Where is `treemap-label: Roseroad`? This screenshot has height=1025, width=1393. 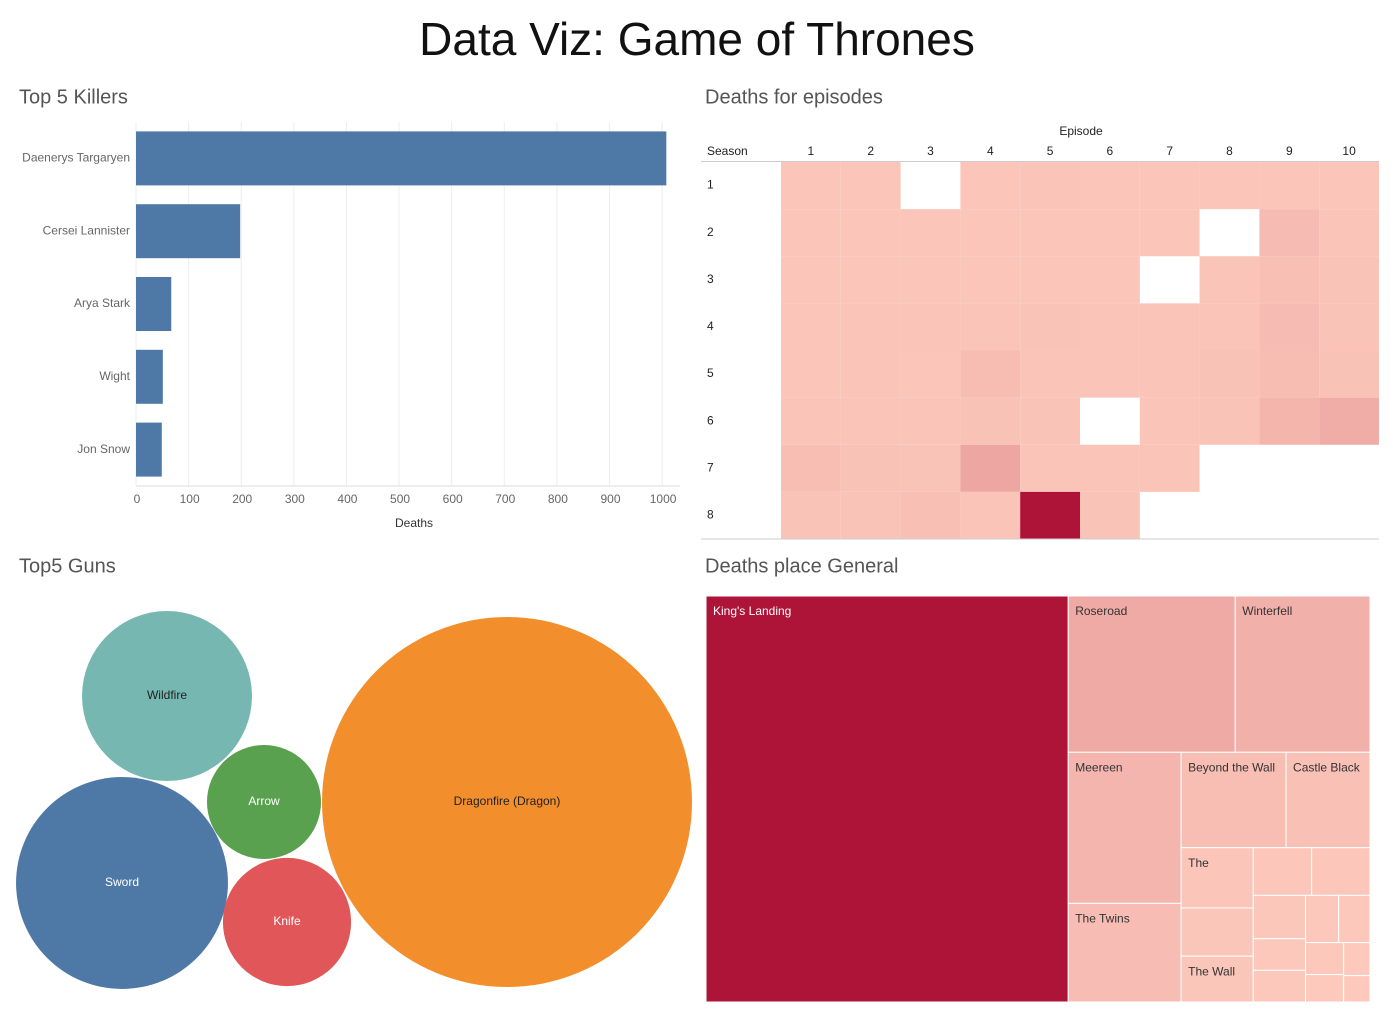
treemap-label: Roseroad is located at coordinates (1101, 611).